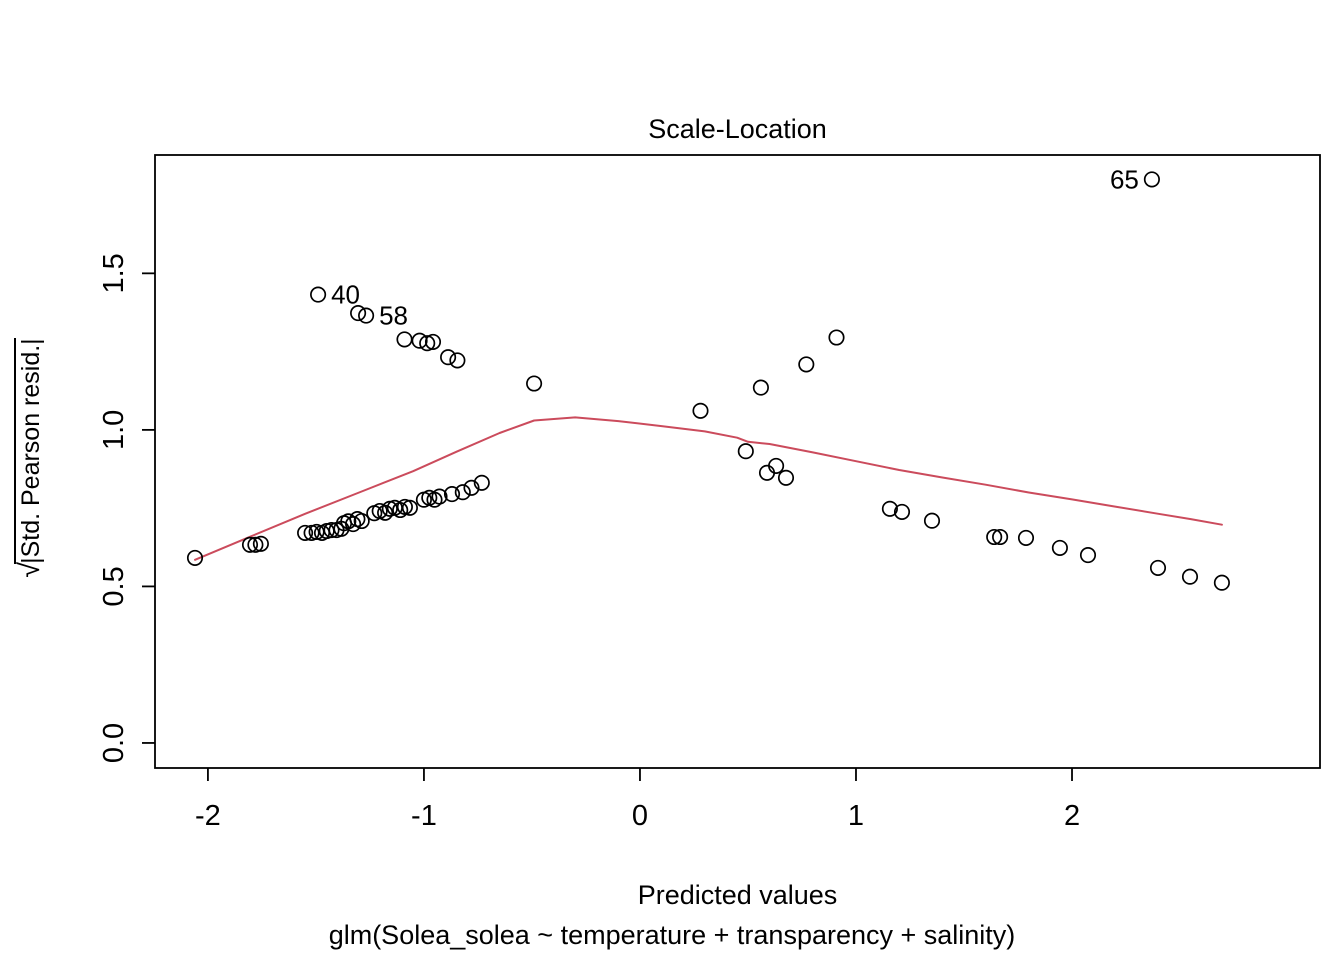 The height and width of the screenshot is (960, 1344). I want to click on y-axis-tick-label: 0.0, so click(114, 743).